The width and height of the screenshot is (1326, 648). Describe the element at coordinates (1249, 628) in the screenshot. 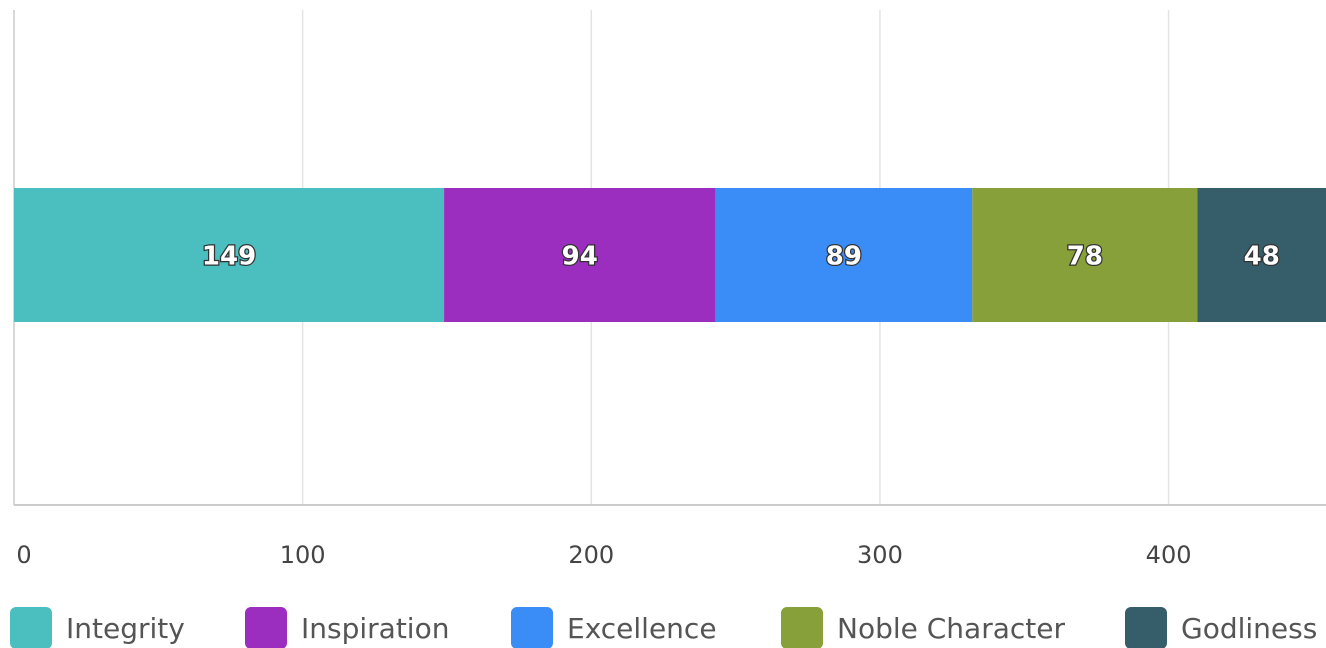

I see `legend-label: Godliness` at that location.